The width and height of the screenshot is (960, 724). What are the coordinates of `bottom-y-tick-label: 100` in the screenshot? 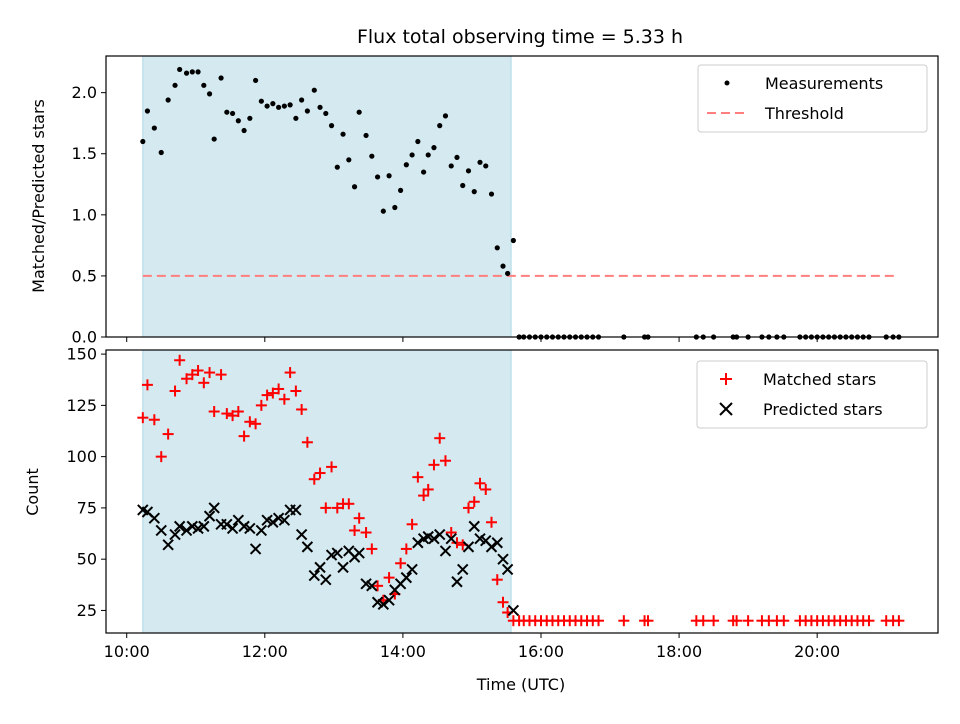 It's located at (81, 456).